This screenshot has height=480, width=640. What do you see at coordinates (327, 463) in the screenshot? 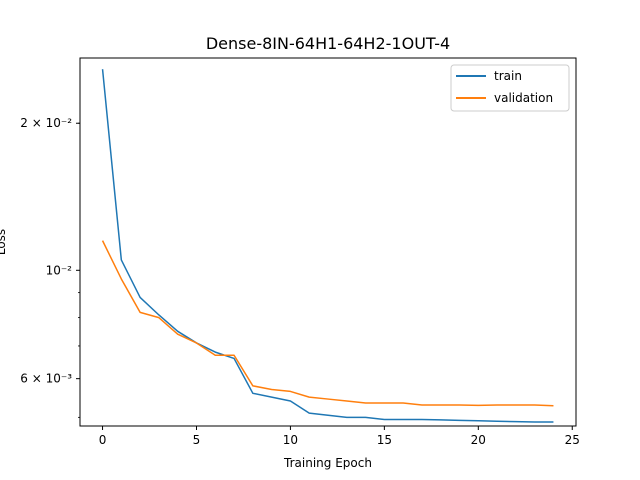
I see `x-axis-label: Training Epoch` at bounding box center [327, 463].